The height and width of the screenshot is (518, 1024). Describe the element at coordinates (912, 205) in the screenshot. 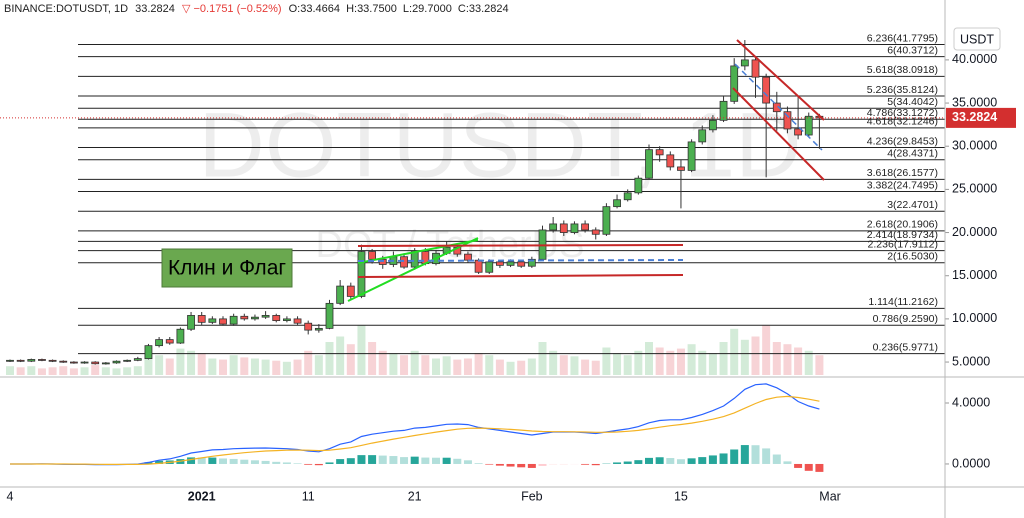

I see `fib-label: 3(22.4701)` at that location.